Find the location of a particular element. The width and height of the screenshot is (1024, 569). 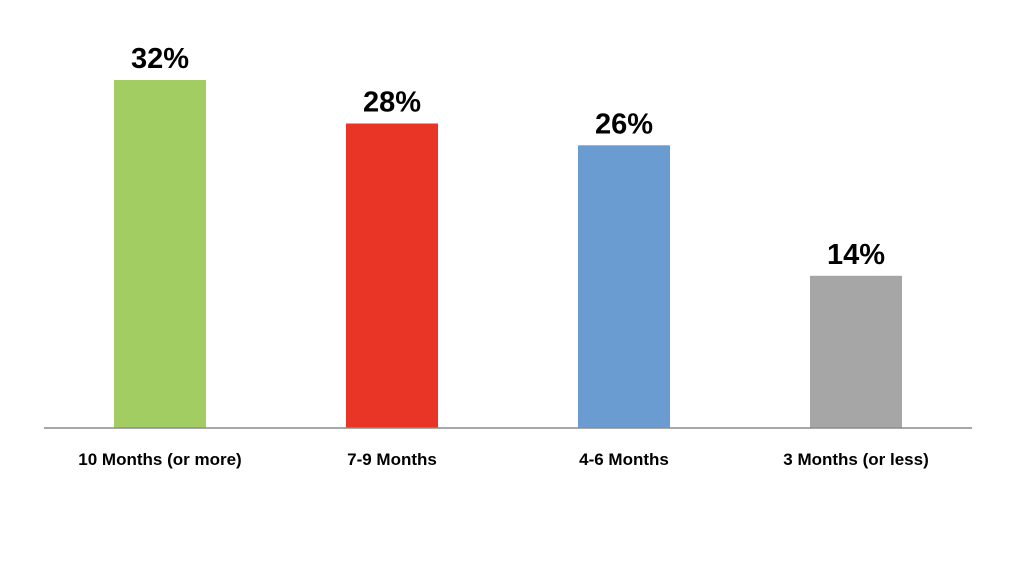

data-label-4: 14% is located at coordinates (856, 255).